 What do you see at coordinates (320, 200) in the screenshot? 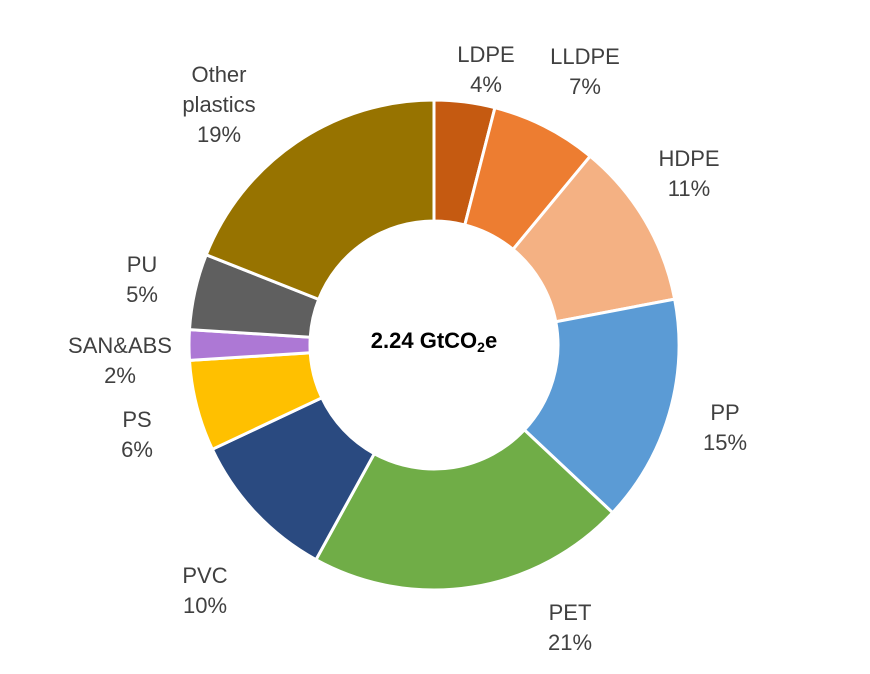
I see `slice-other-plastics` at bounding box center [320, 200].